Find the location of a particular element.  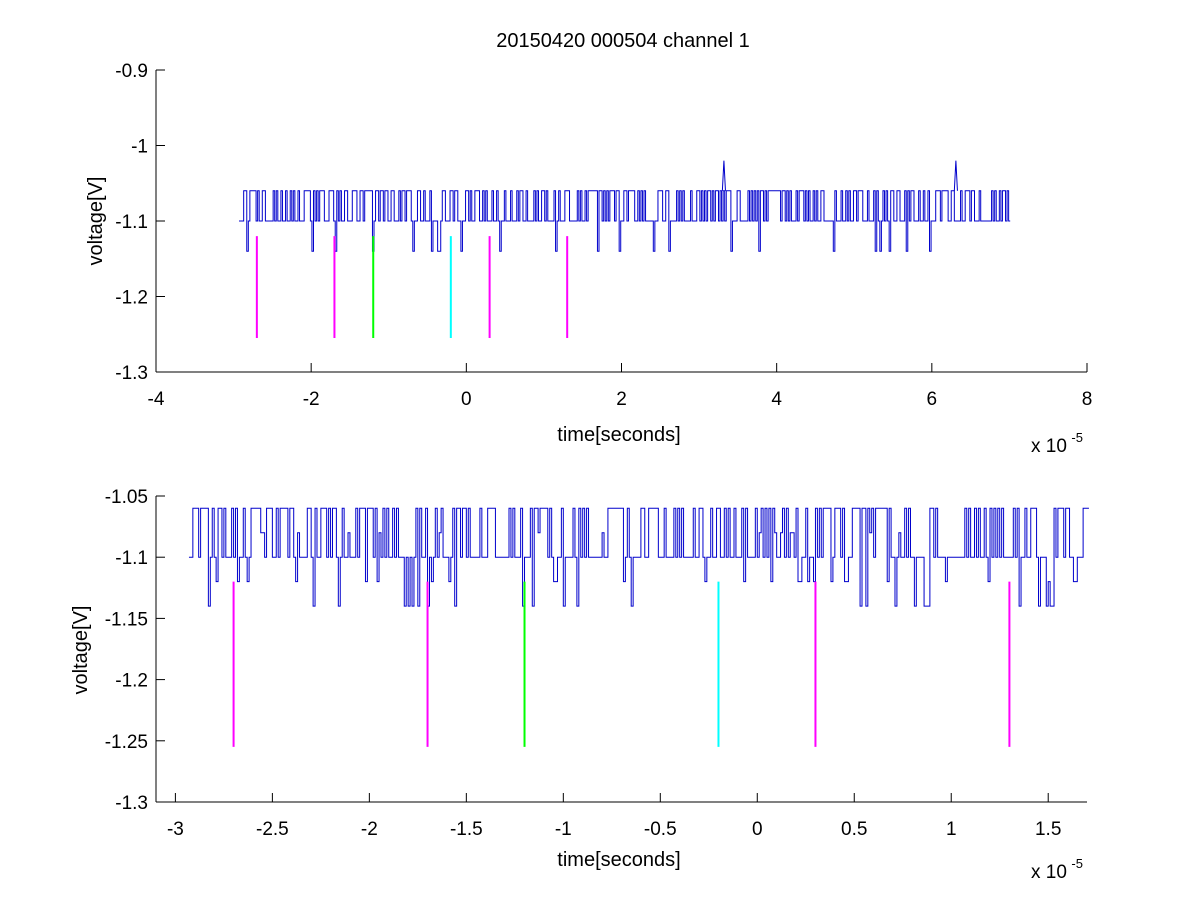

bottom-series-layer is located at coordinates (638, 557).